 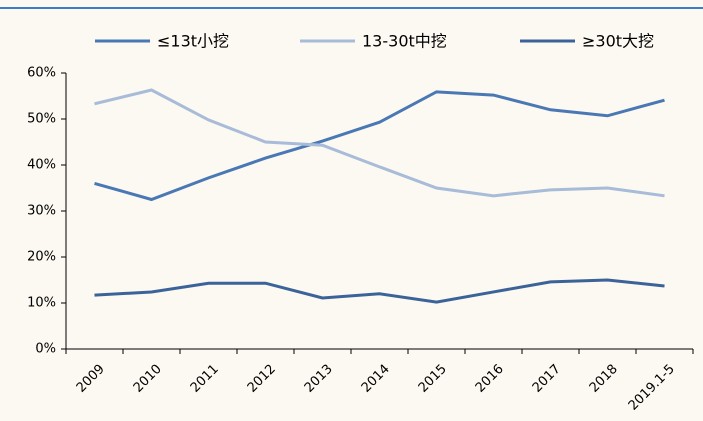 What do you see at coordinates (193, 41) in the screenshot?
I see `legend-label: ≤13t小挖` at bounding box center [193, 41].